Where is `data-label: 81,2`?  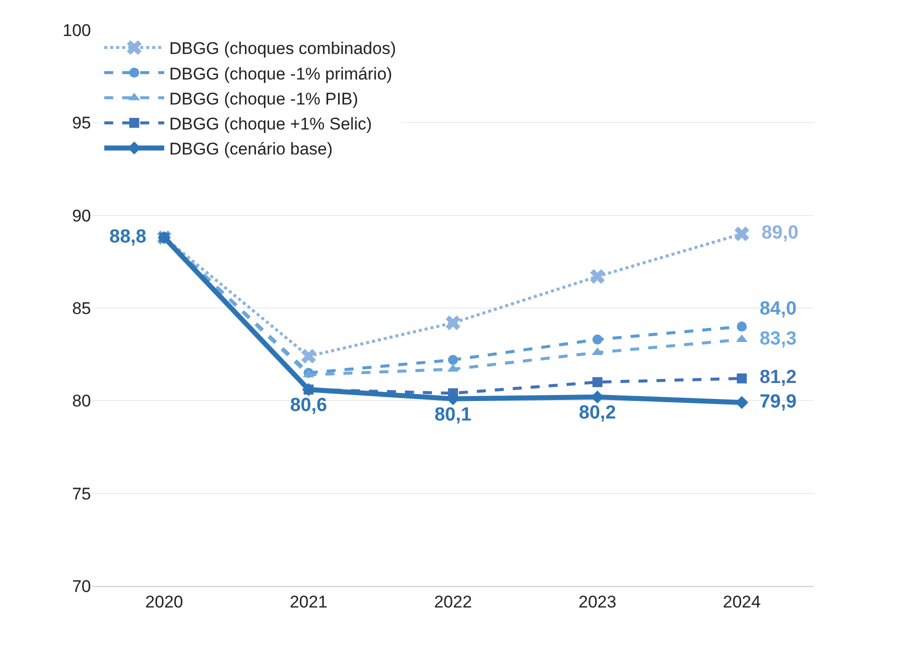
data-label: 81,2 is located at coordinates (778, 377).